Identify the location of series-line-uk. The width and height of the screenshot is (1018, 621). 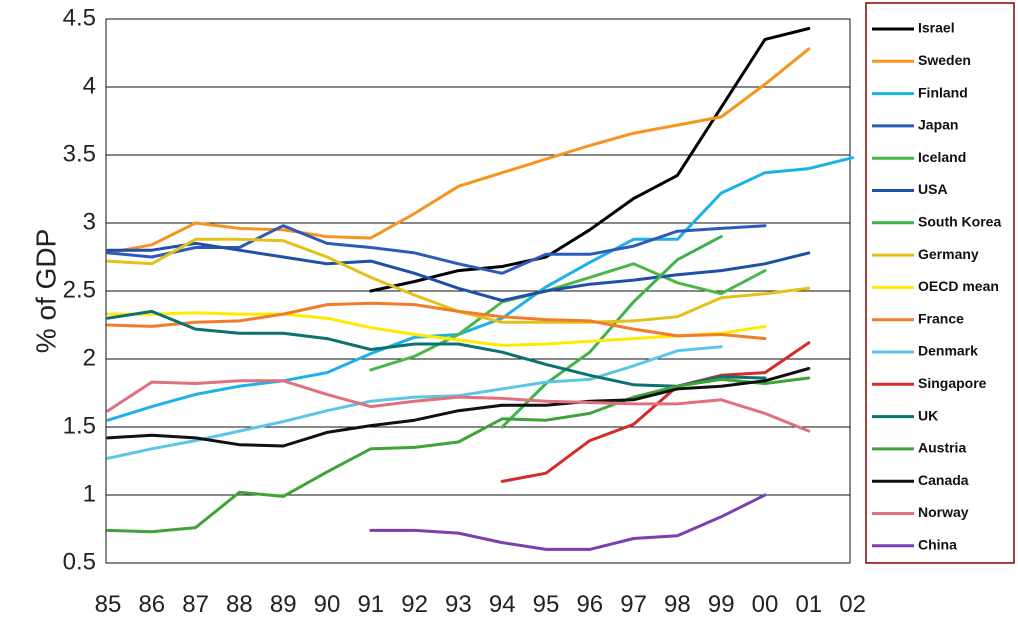
(436, 348).